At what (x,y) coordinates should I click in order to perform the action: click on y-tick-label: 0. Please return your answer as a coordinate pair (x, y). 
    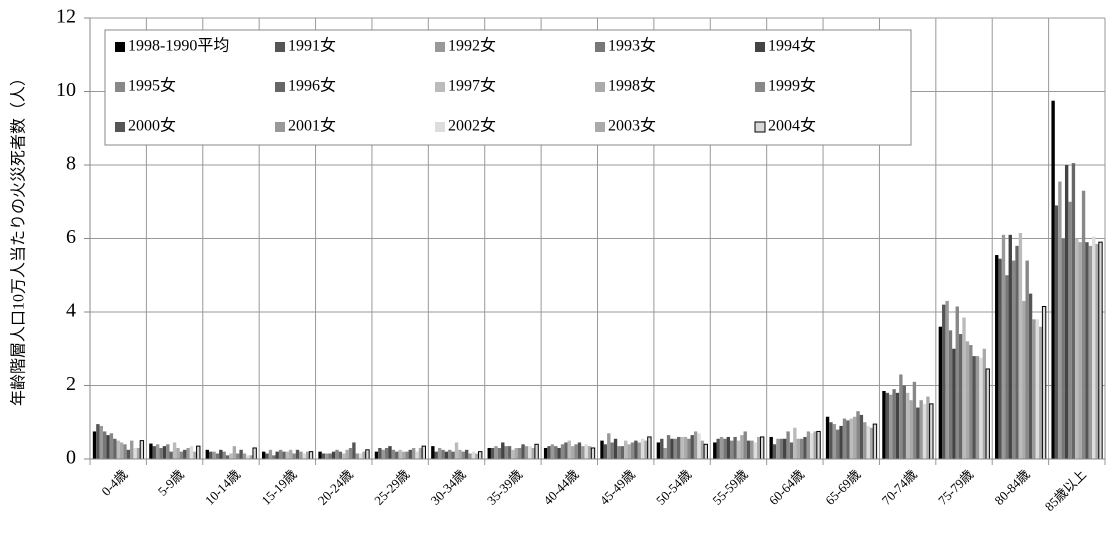
    Looking at the image, I should click on (71, 458).